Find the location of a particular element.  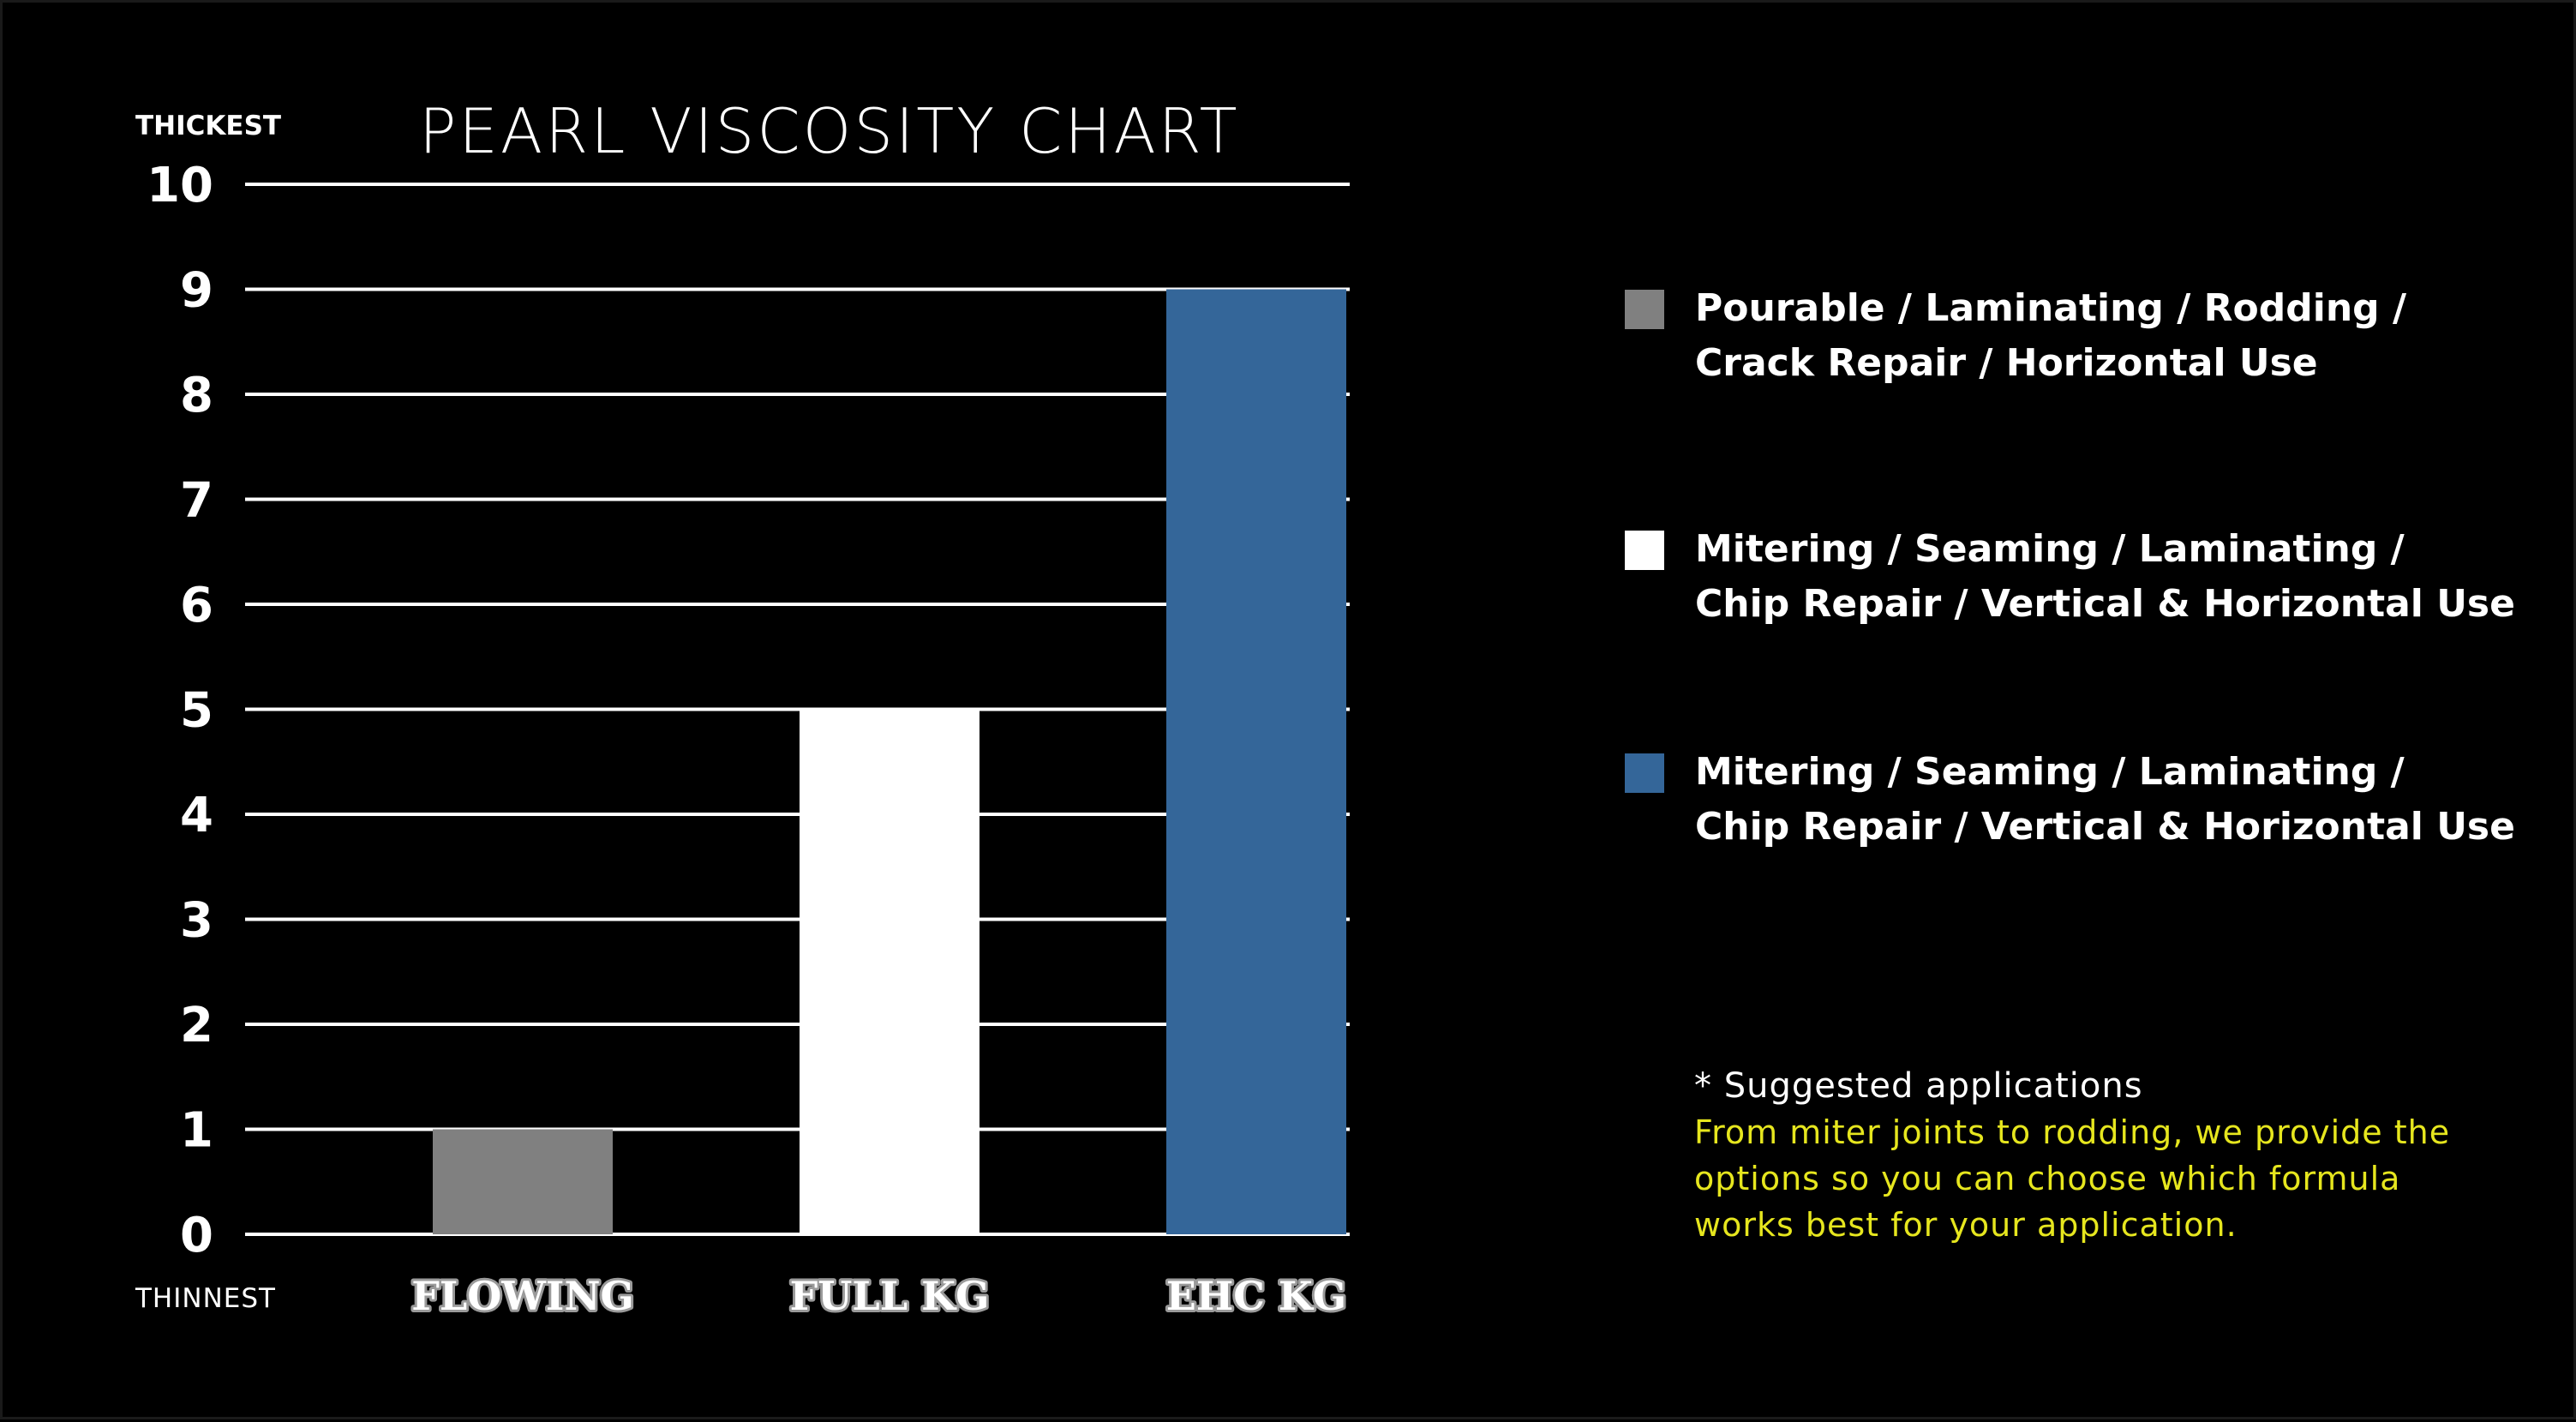

category-label-ehc-kg-outline: EHC KG is located at coordinates (1256, 1296).